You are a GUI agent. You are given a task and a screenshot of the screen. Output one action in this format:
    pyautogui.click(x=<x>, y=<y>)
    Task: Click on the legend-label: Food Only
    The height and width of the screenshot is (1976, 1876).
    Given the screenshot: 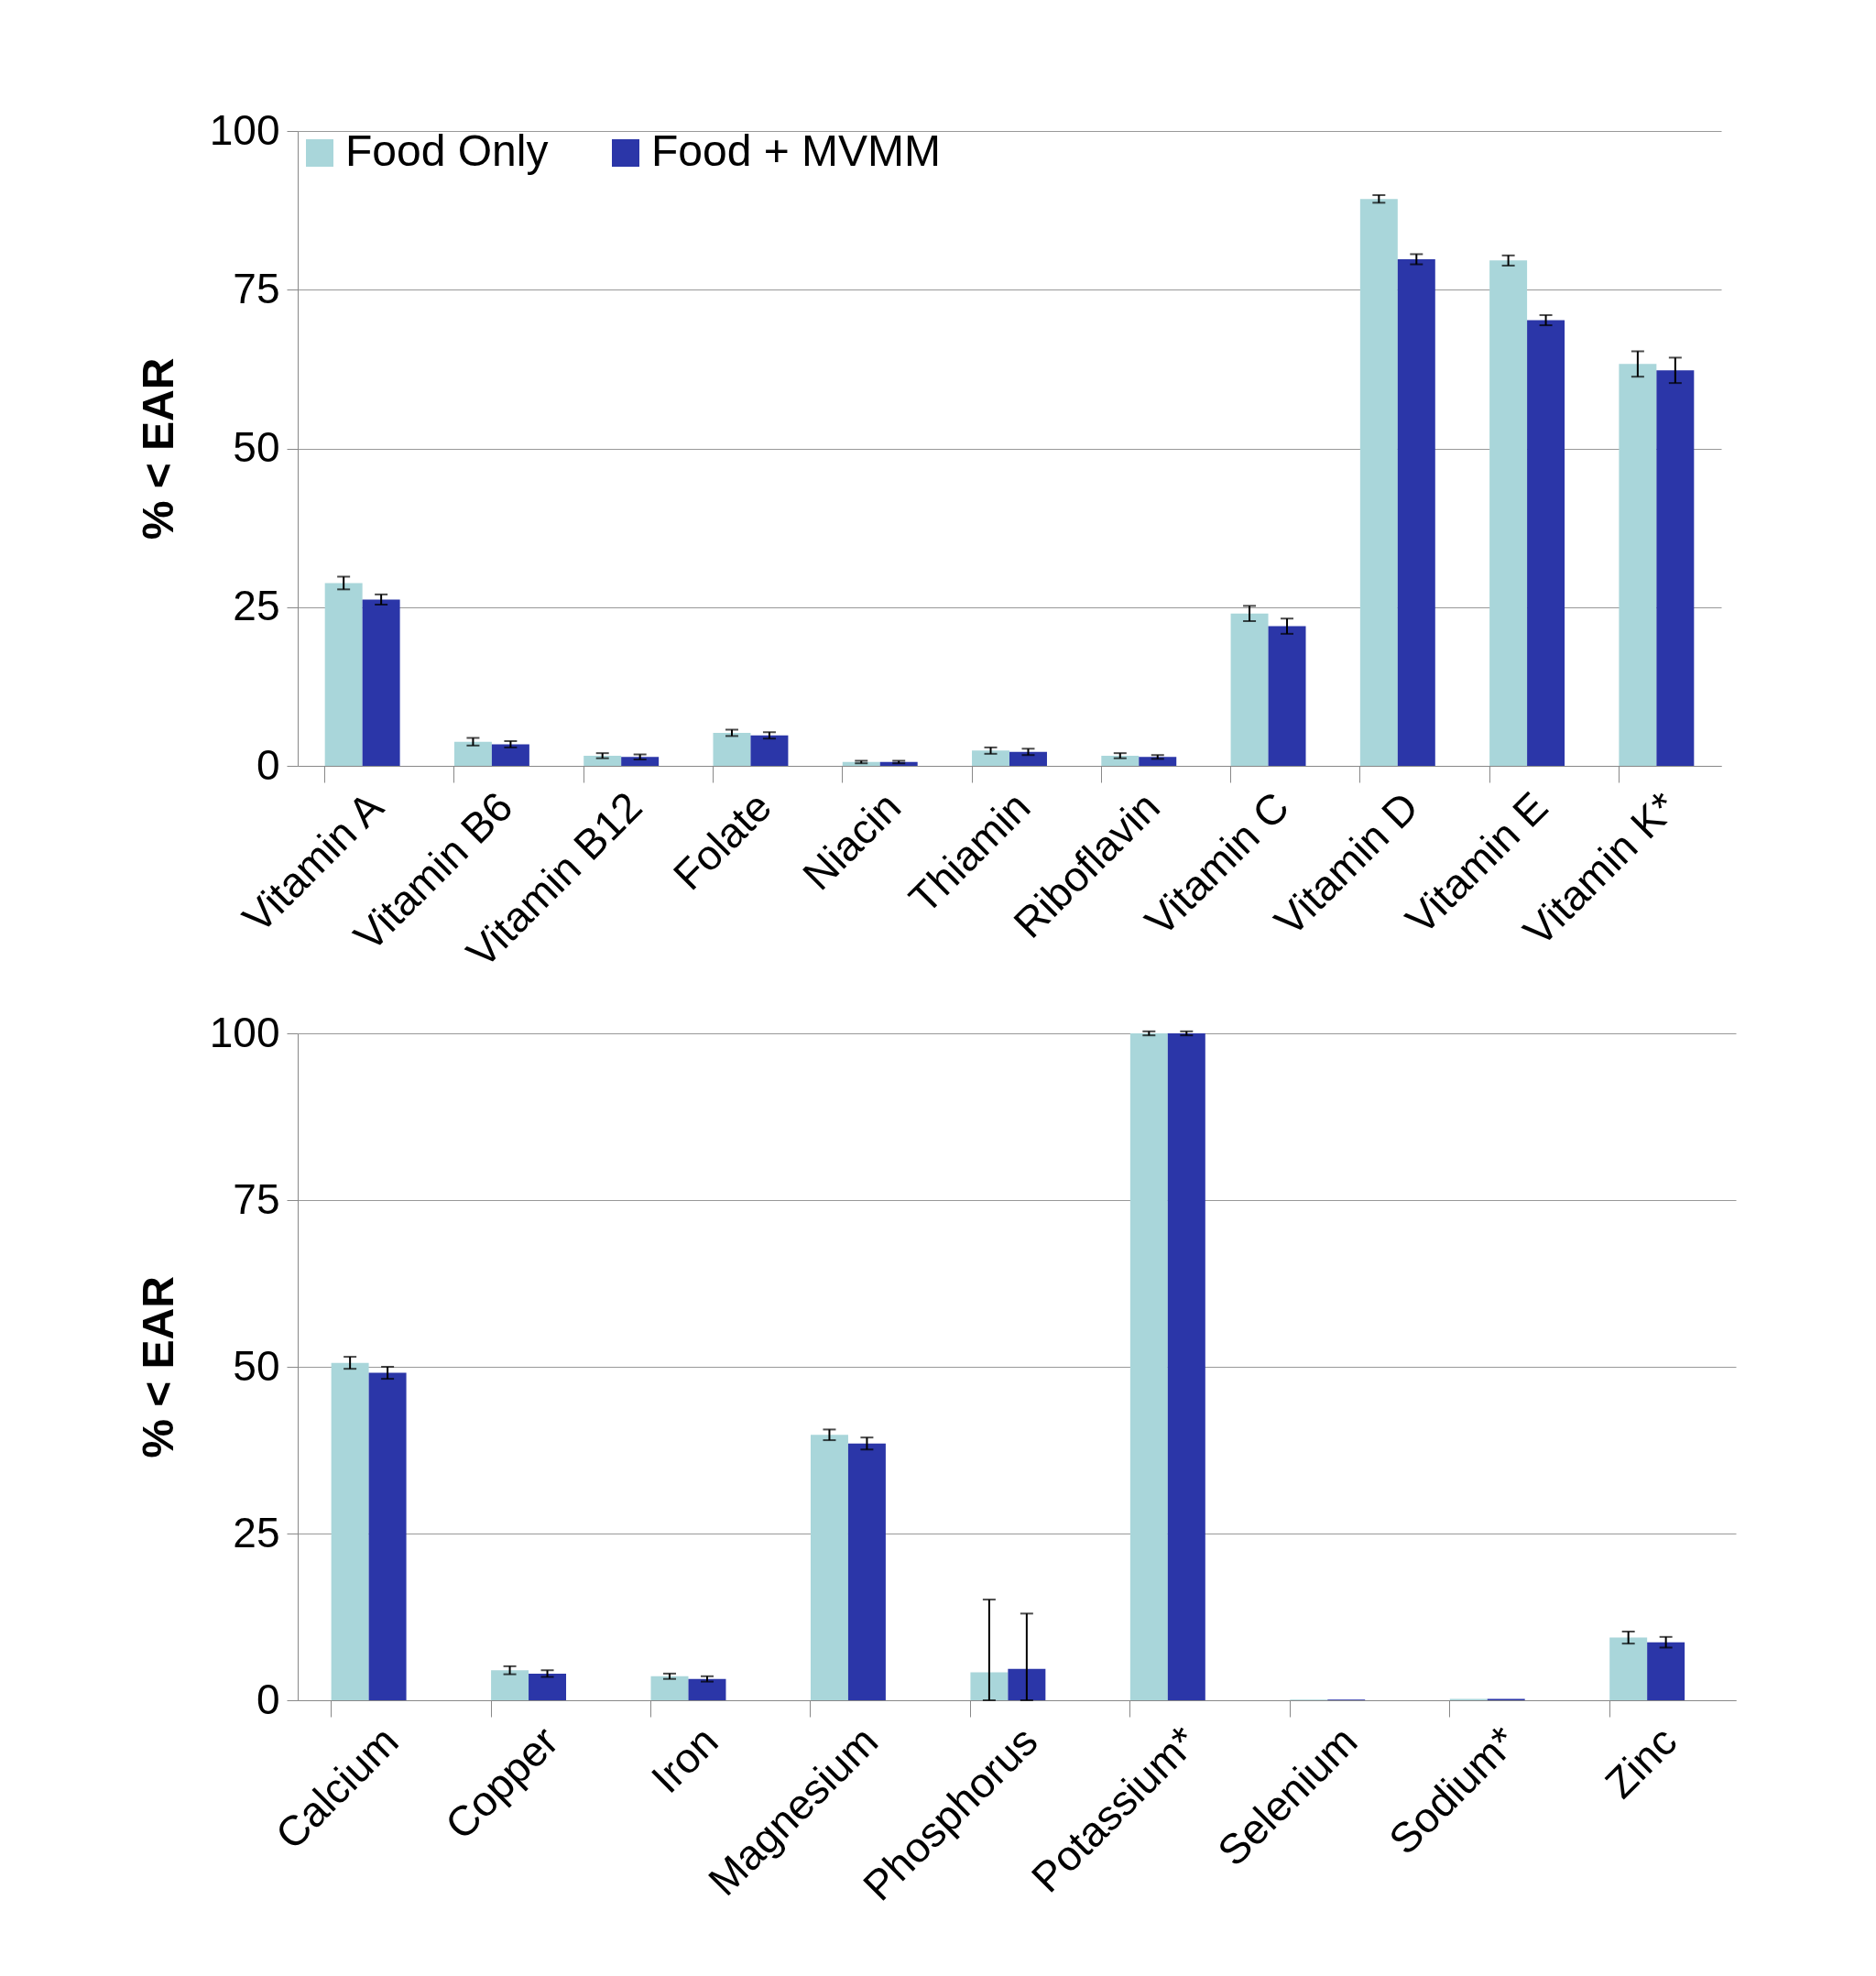 What is the action you would take?
    pyautogui.click(x=447, y=150)
    